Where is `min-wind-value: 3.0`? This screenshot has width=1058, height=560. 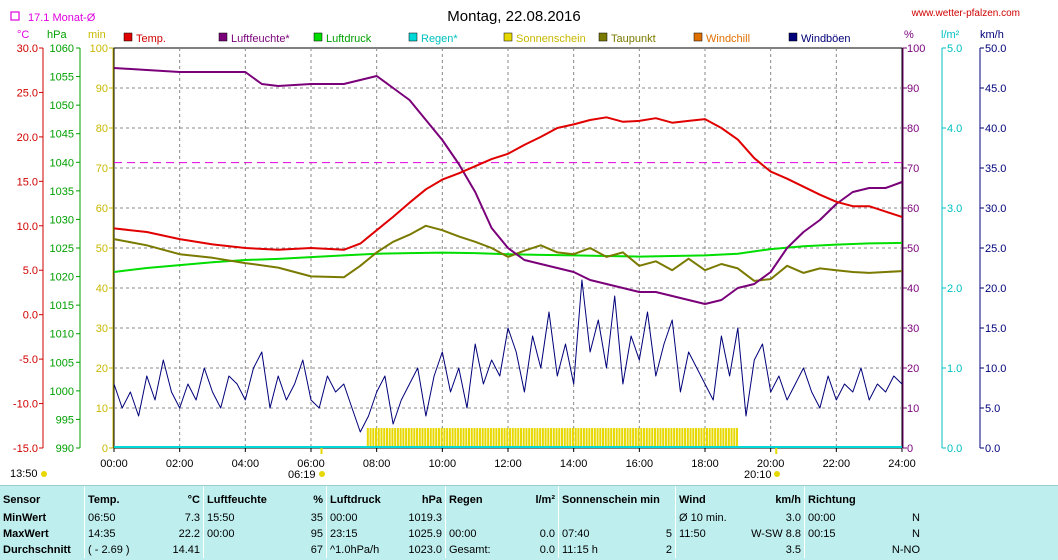 min-wind-value: 3.0 is located at coordinates (793, 518).